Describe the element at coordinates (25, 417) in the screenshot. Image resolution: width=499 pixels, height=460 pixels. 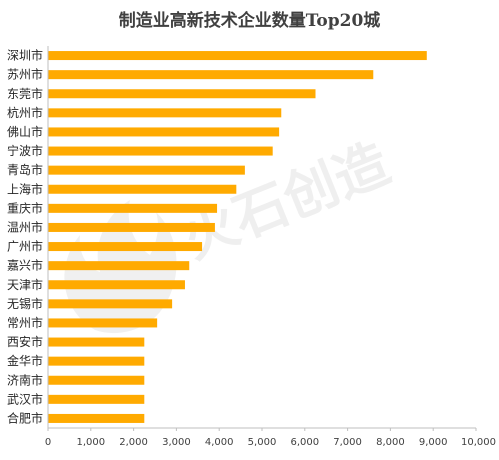
I see `category-label: 合肥市` at that location.